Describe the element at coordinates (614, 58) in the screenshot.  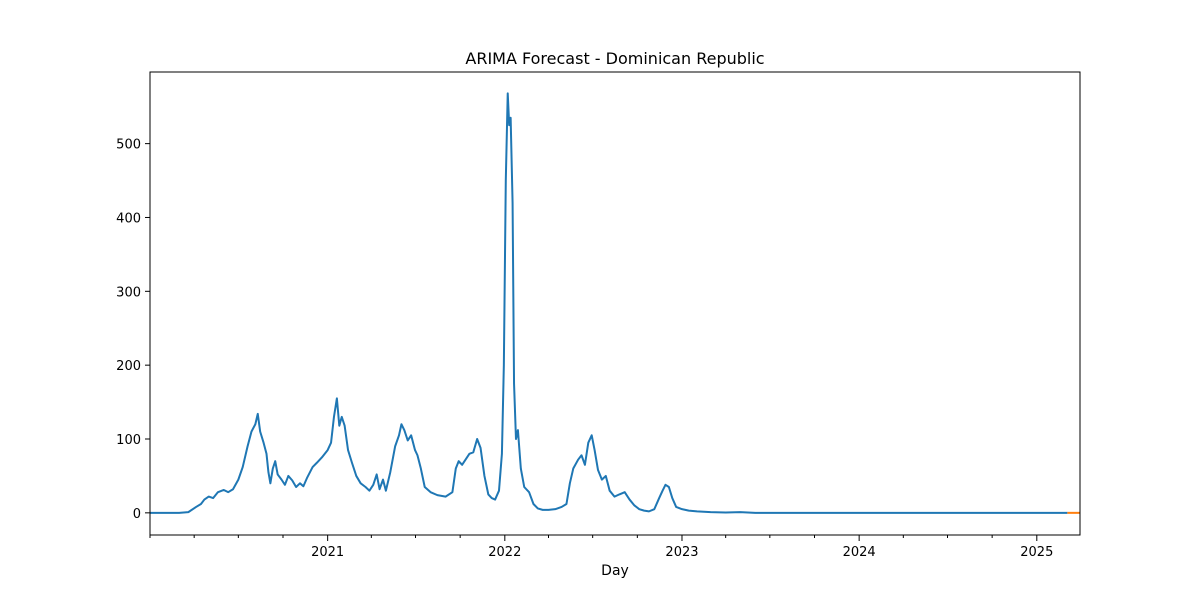
I see `chart-title: ARIMA Forecast - Dominican Republic` at that location.